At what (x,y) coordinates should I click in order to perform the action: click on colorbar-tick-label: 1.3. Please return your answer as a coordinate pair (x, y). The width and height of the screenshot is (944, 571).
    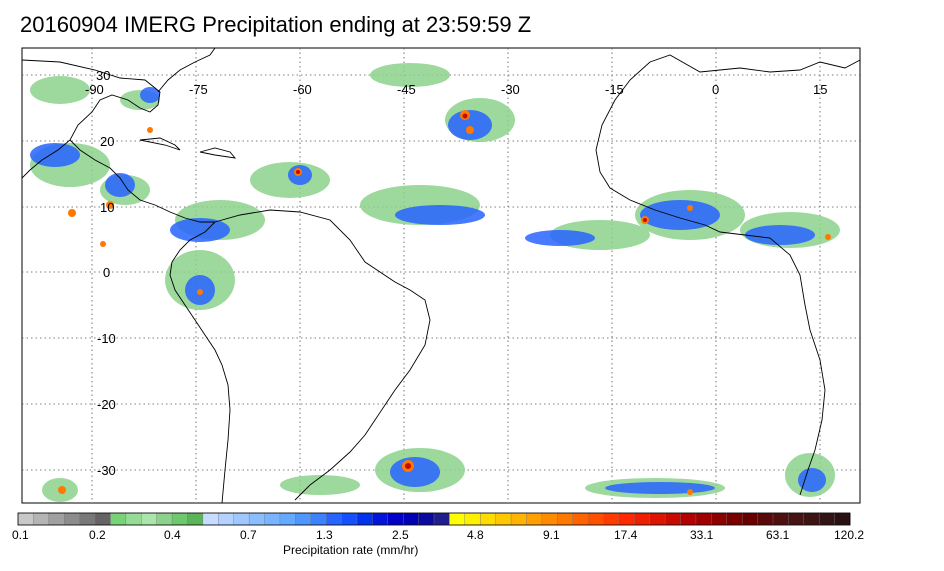
    Looking at the image, I should click on (324, 535).